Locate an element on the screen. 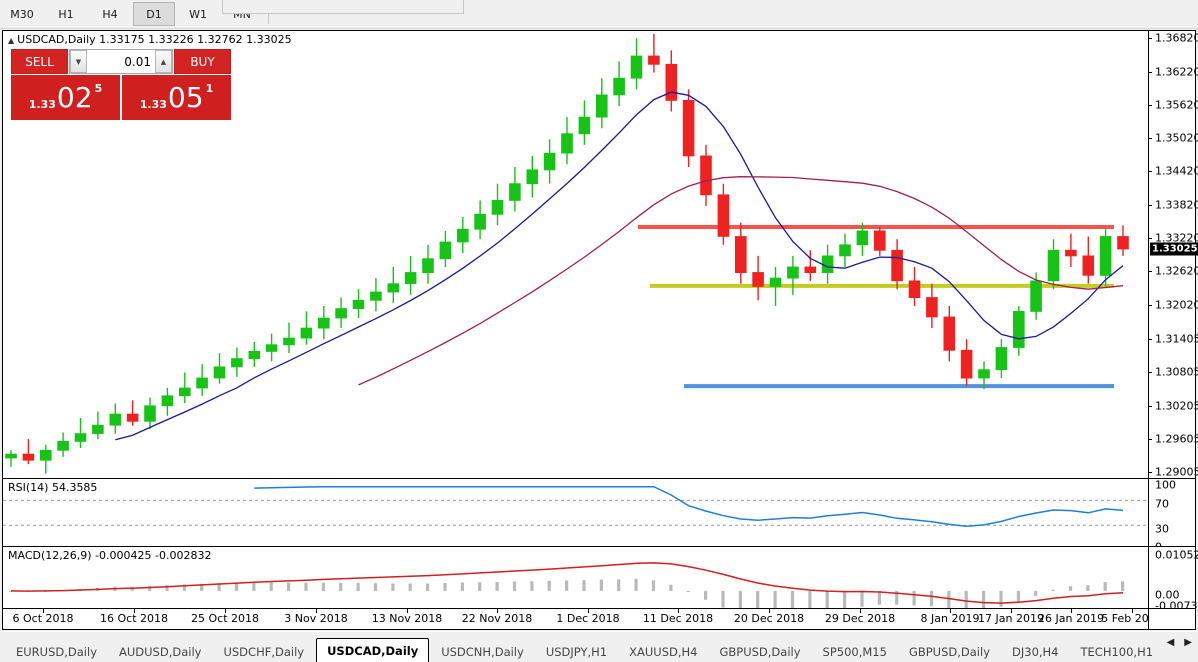 The height and width of the screenshot is (662, 1198). chart-tab-sp500-m15: SP500,M15 is located at coordinates (854, 651).